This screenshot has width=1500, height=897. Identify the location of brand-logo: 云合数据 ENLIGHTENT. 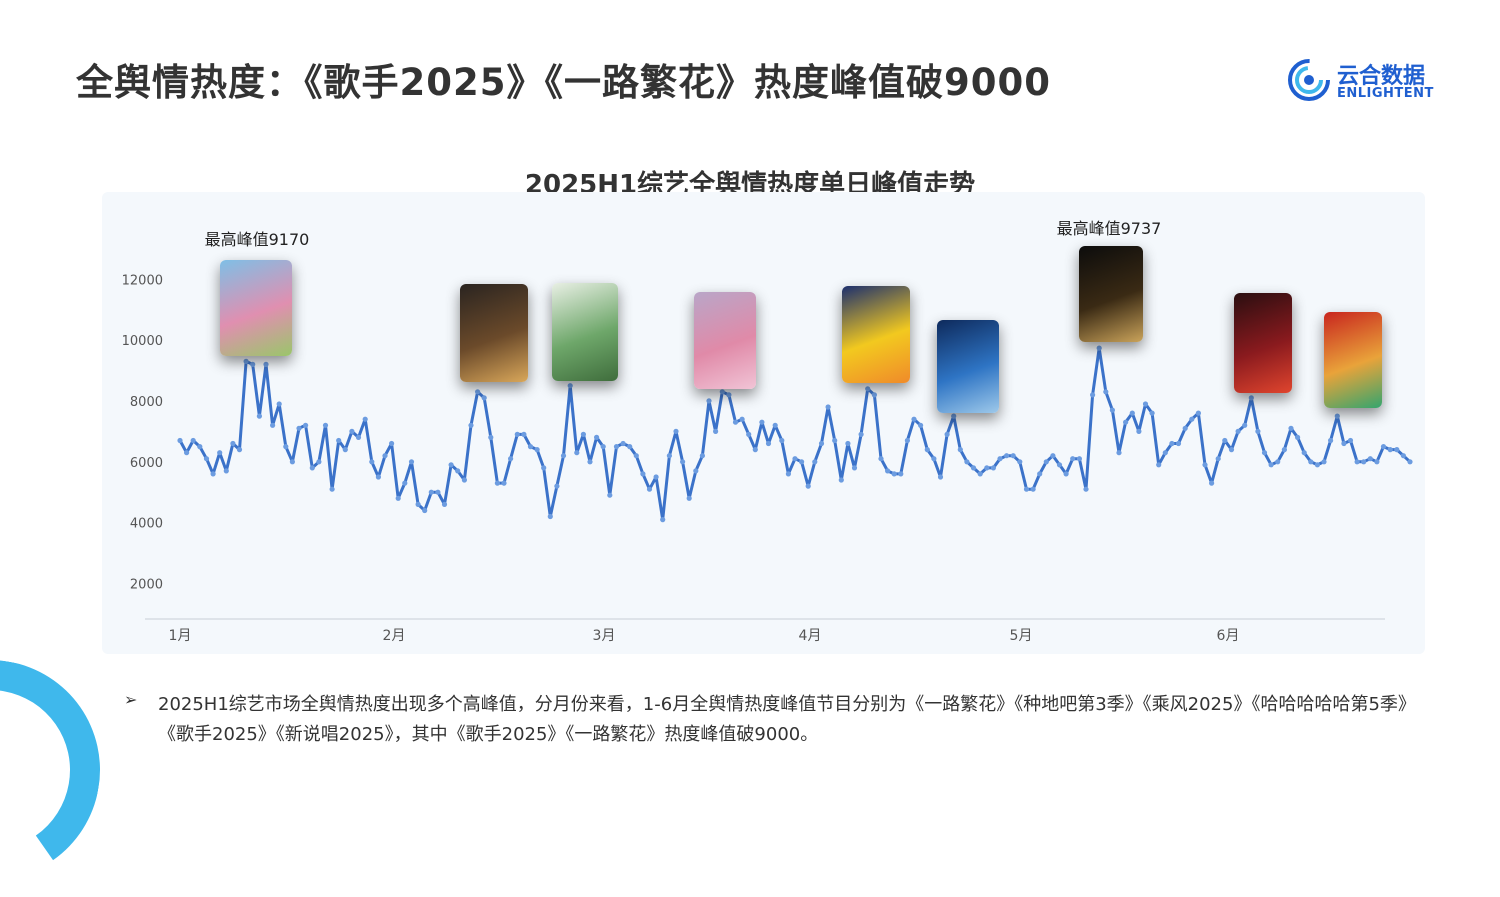
(1362, 82).